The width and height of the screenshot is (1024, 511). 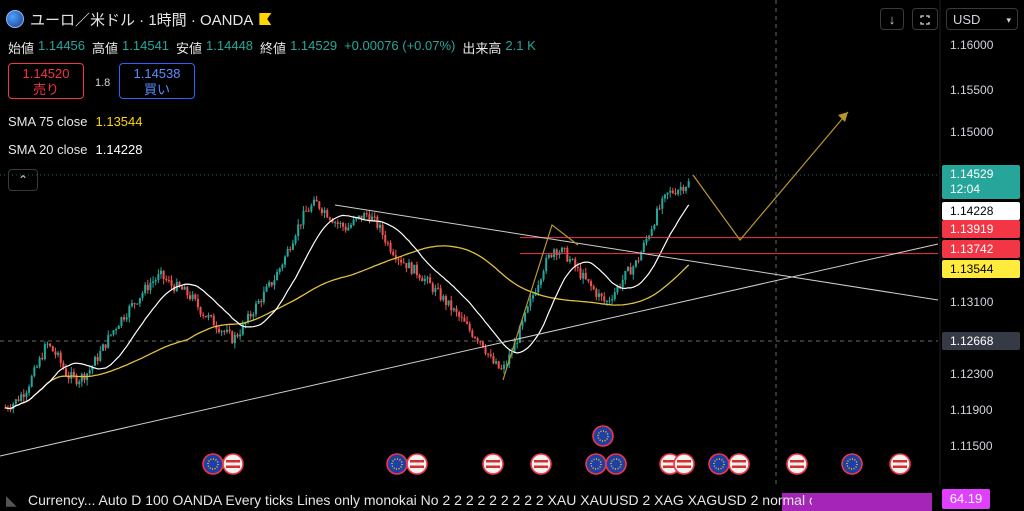 What do you see at coordinates (981, 211) in the screenshot?
I see `sma20-price-tag: 1.14228` at bounding box center [981, 211].